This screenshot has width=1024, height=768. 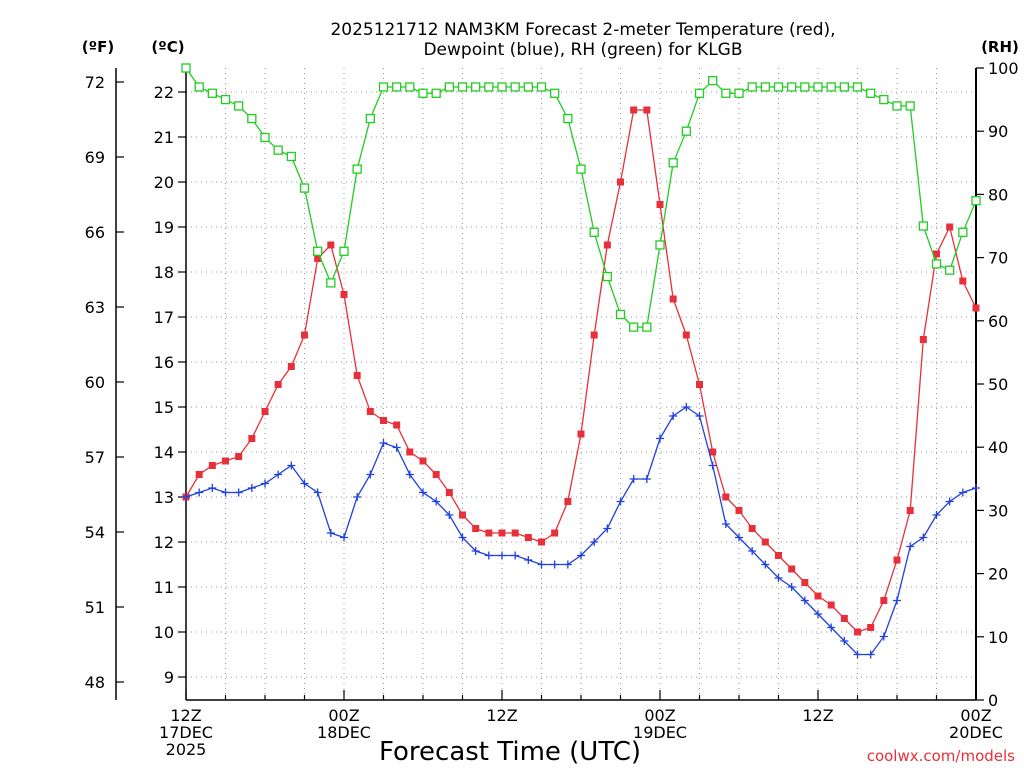 What do you see at coordinates (164, 497) in the screenshot?
I see `c-tick-label: 13` at bounding box center [164, 497].